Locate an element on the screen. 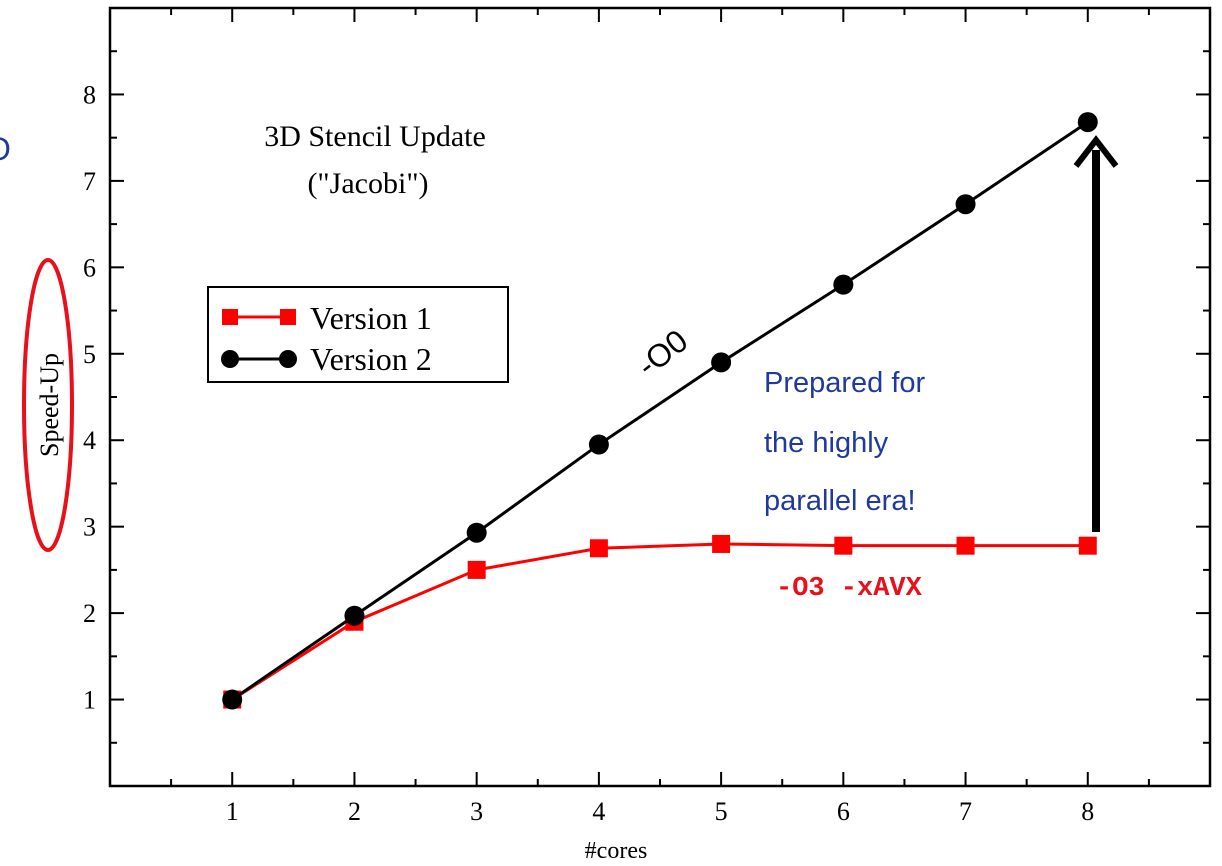  x-tick-label: 3 is located at coordinates (476, 811).